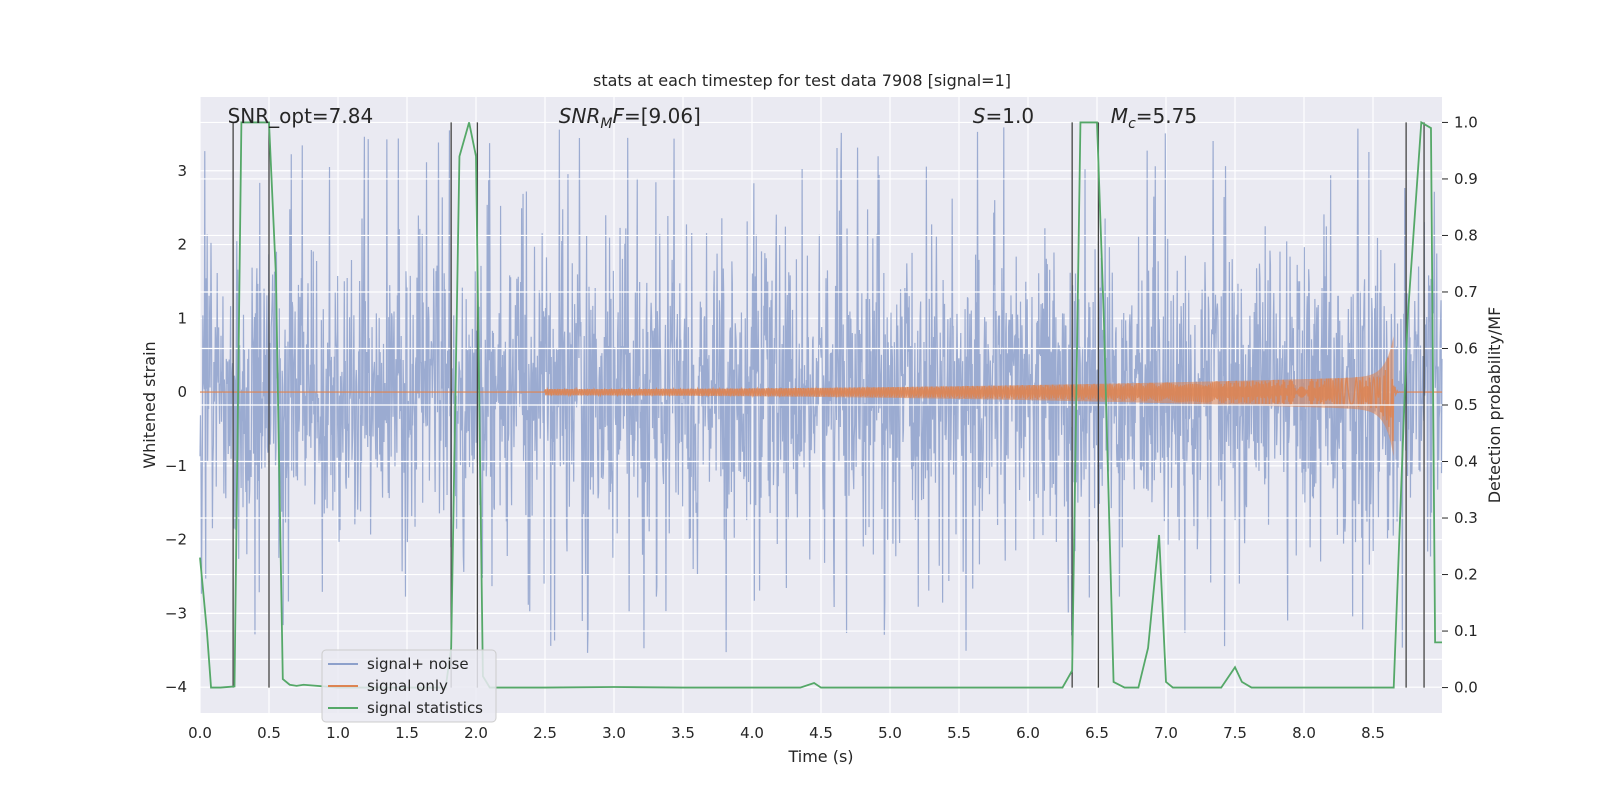  What do you see at coordinates (1235, 733) in the screenshot?
I see `x-tick-label: 7.5` at bounding box center [1235, 733].